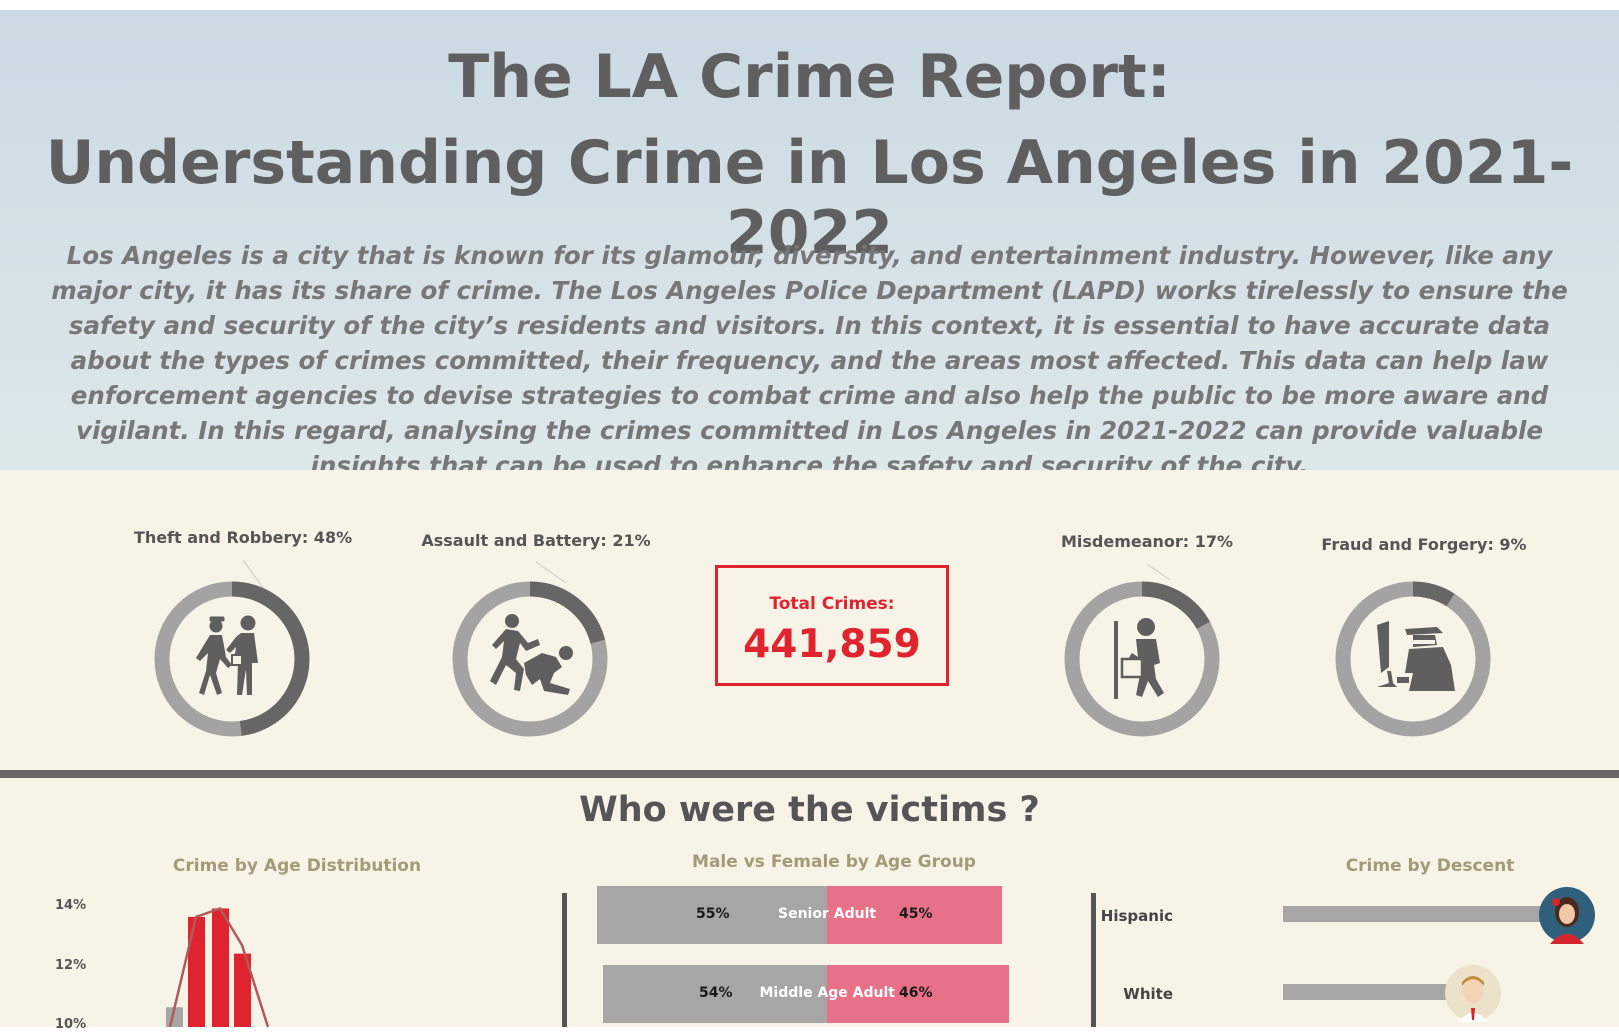 The height and width of the screenshot is (1032, 1619). I want to click on section-divider, so click(809, 774).